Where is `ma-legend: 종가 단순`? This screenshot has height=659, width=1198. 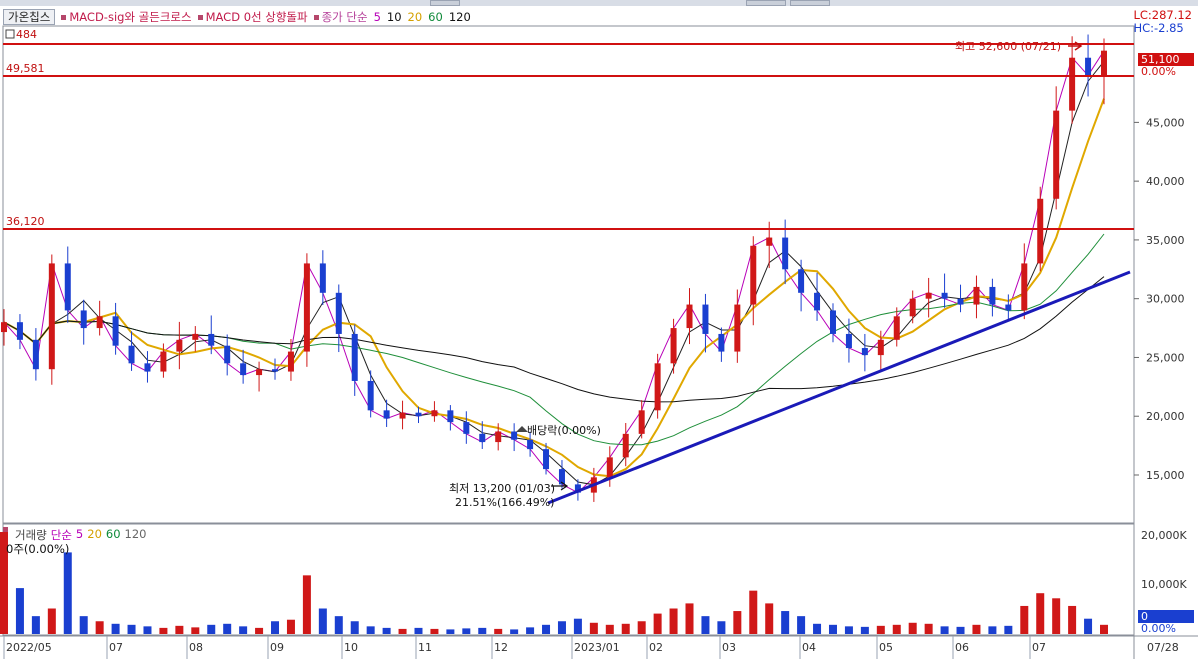
ma-legend: 종가 단순 is located at coordinates (340, 17).